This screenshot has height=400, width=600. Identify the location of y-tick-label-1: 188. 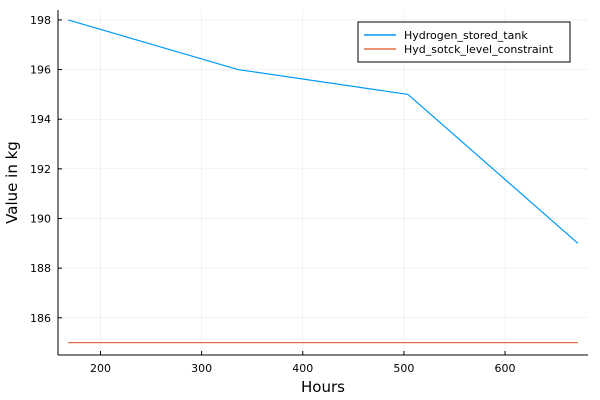
(40, 268).